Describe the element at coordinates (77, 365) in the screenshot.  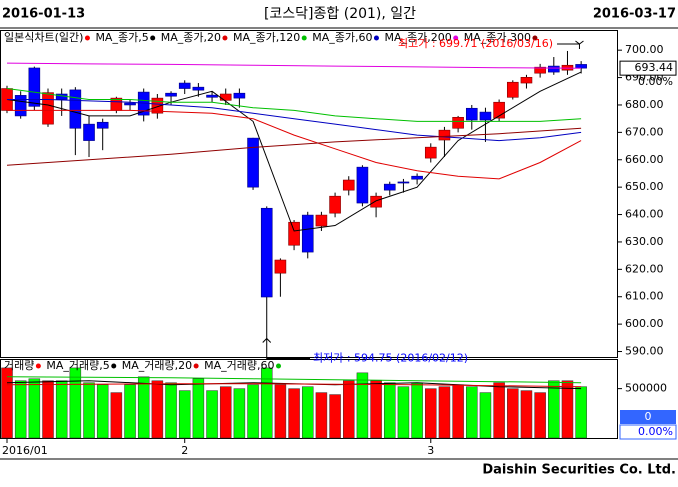
I see `legend-label: MA_거래량,5` at that location.